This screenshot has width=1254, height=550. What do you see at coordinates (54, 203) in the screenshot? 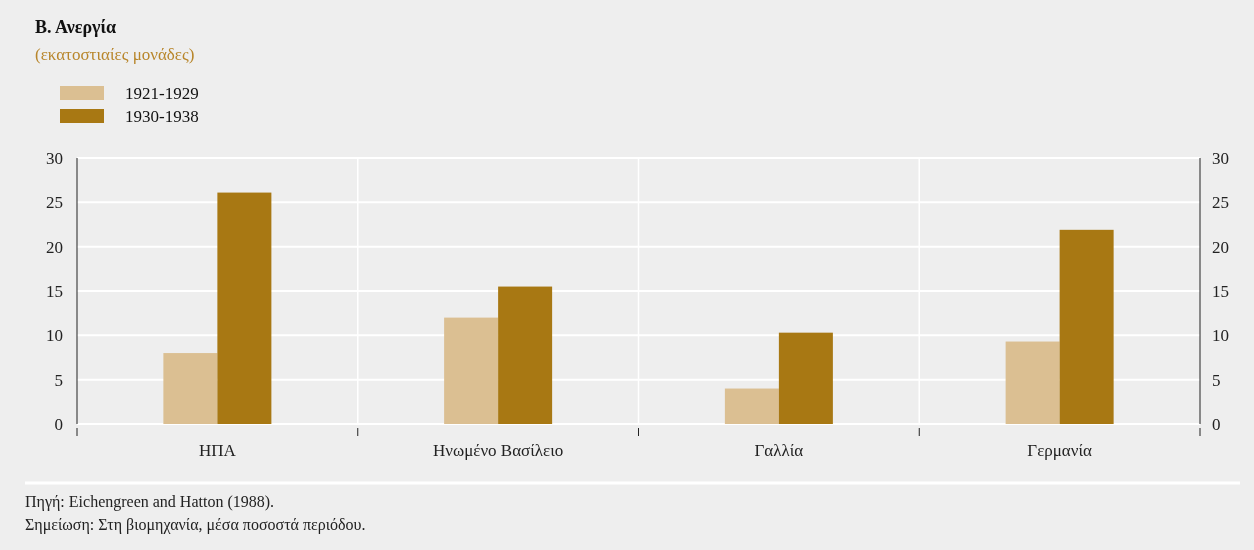
I see `y-tick-label: 25` at bounding box center [54, 203].